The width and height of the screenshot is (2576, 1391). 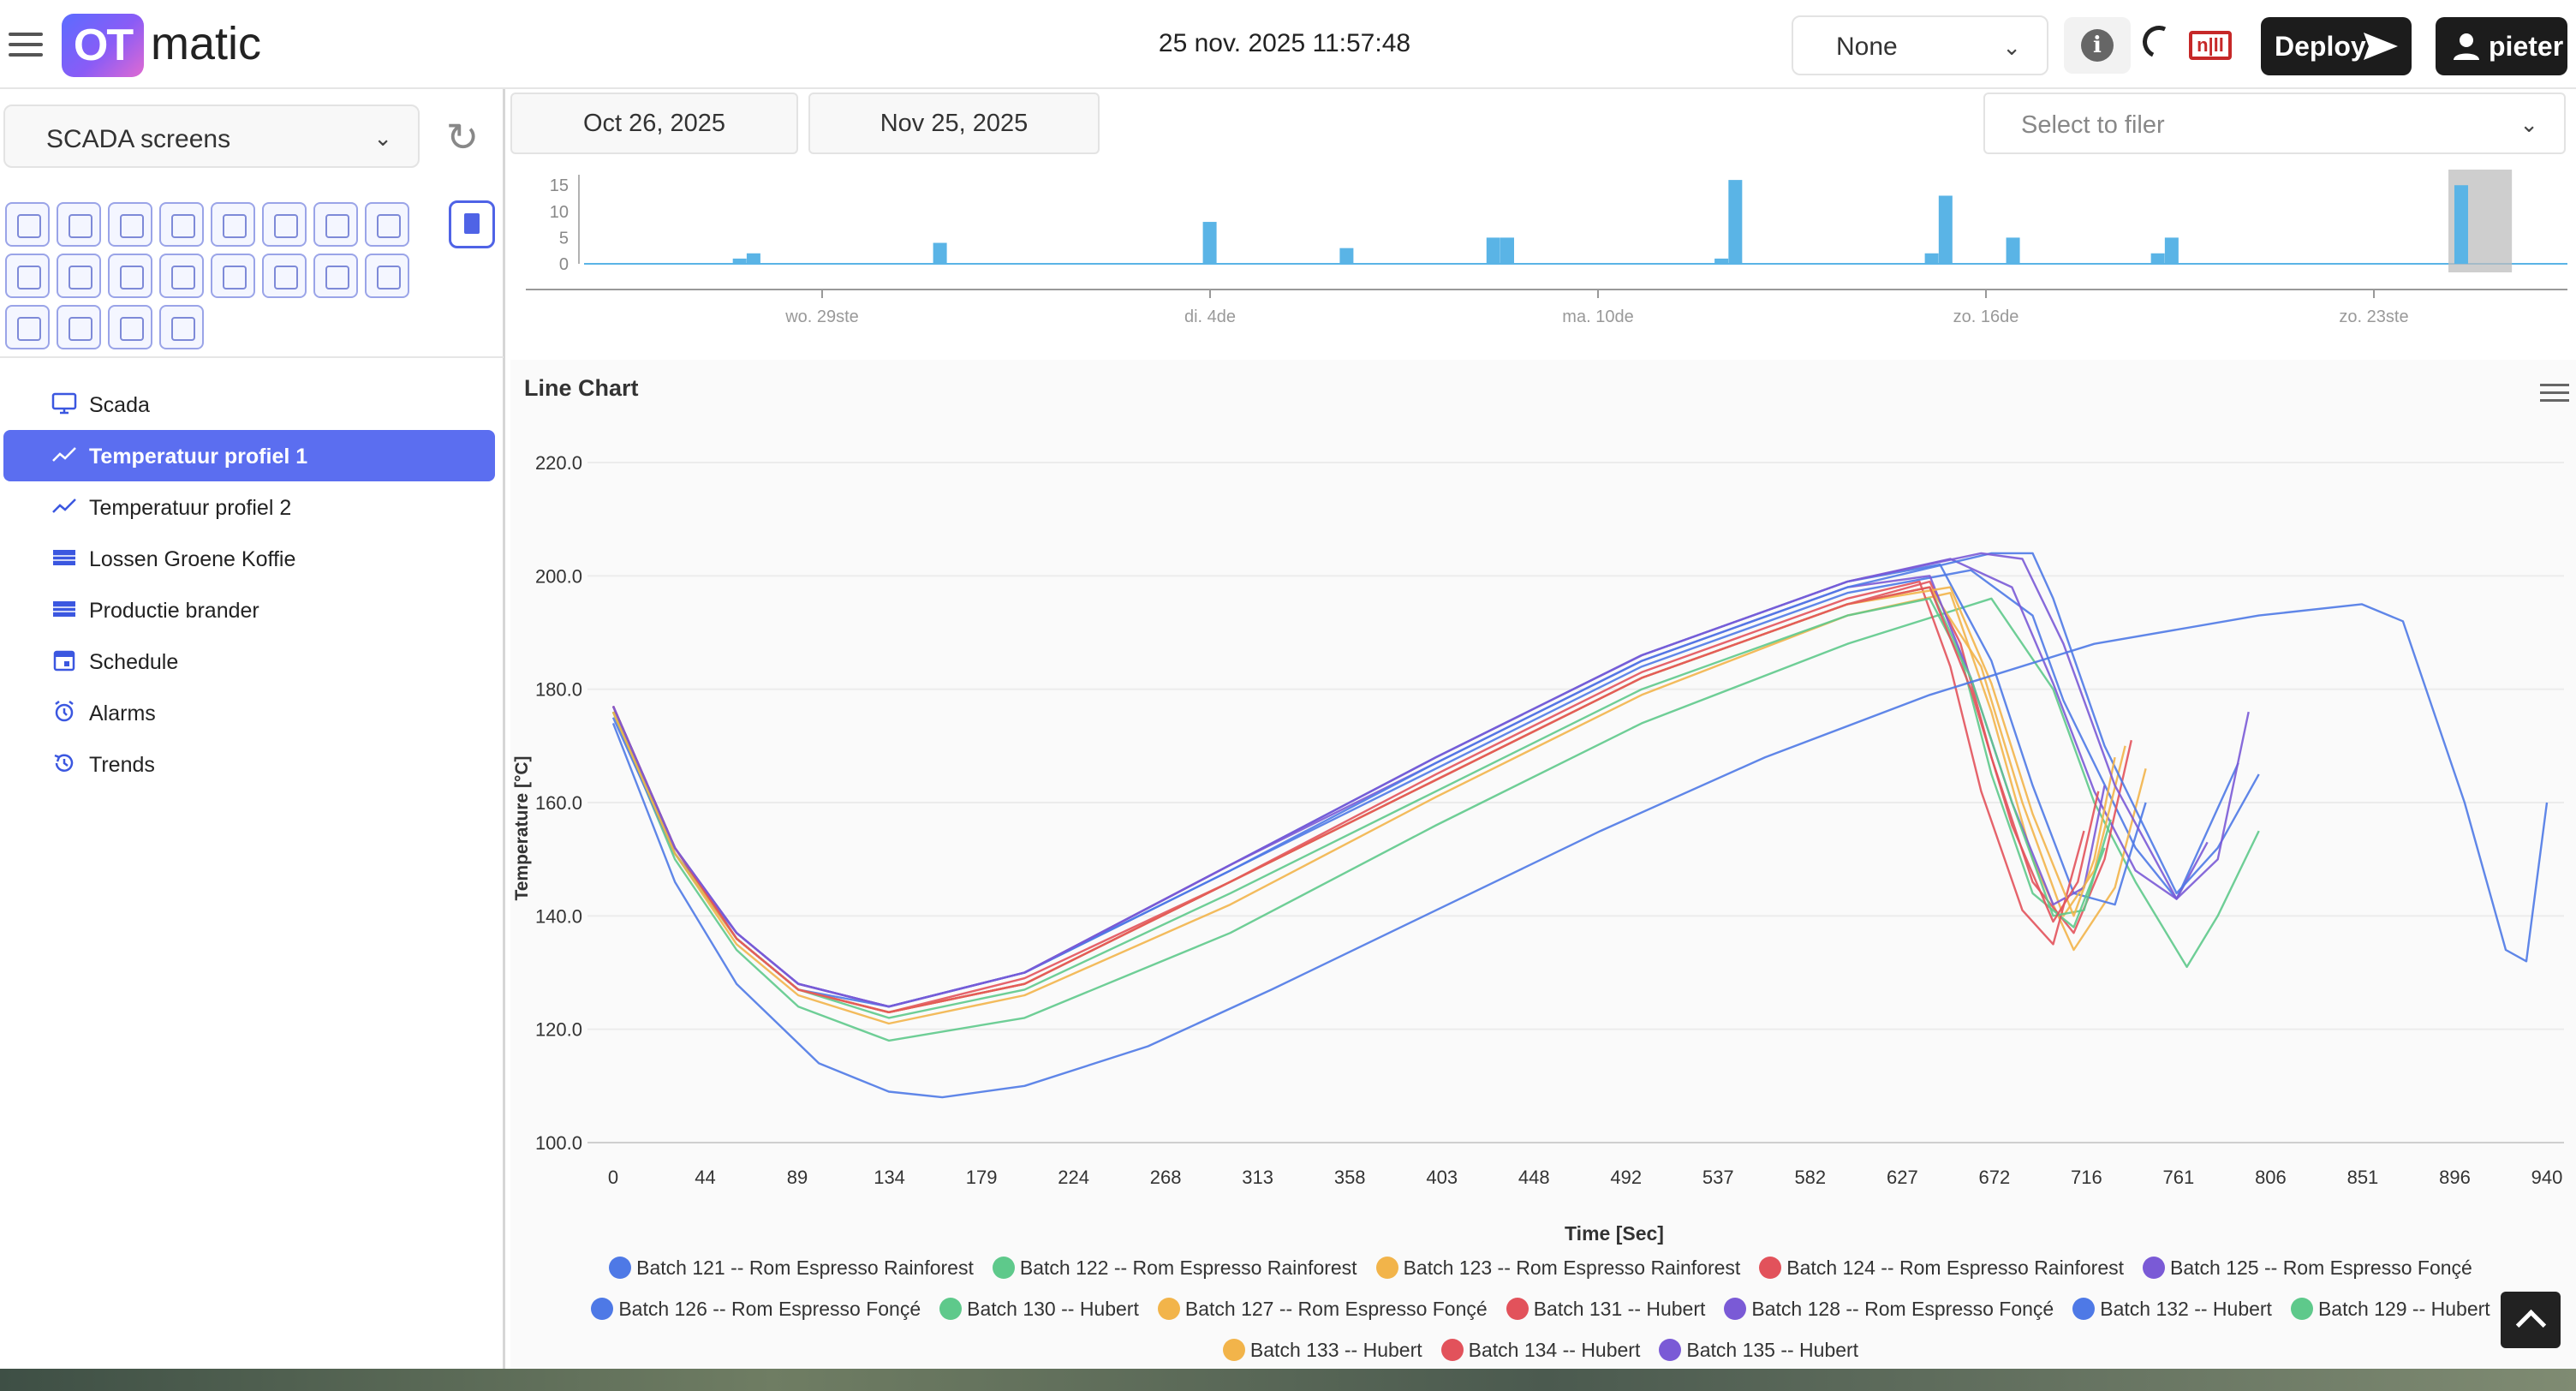 What do you see at coordinates (233, 276) in the screenshot?
I see `line-chart-widget-icon` at bounding box center [233, 276].